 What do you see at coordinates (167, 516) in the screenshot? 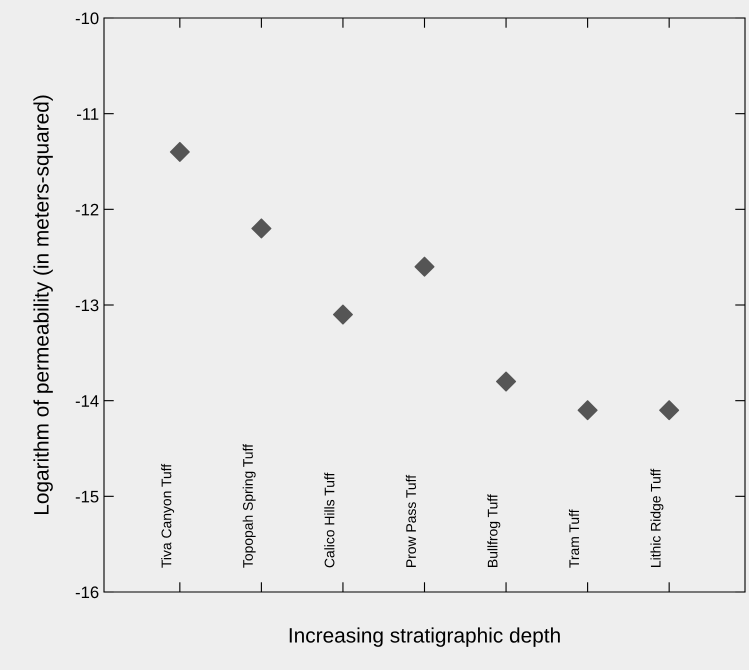
I see `x-tick-label: Tiva Canyon Tuff` at bounding box center [167, 516].